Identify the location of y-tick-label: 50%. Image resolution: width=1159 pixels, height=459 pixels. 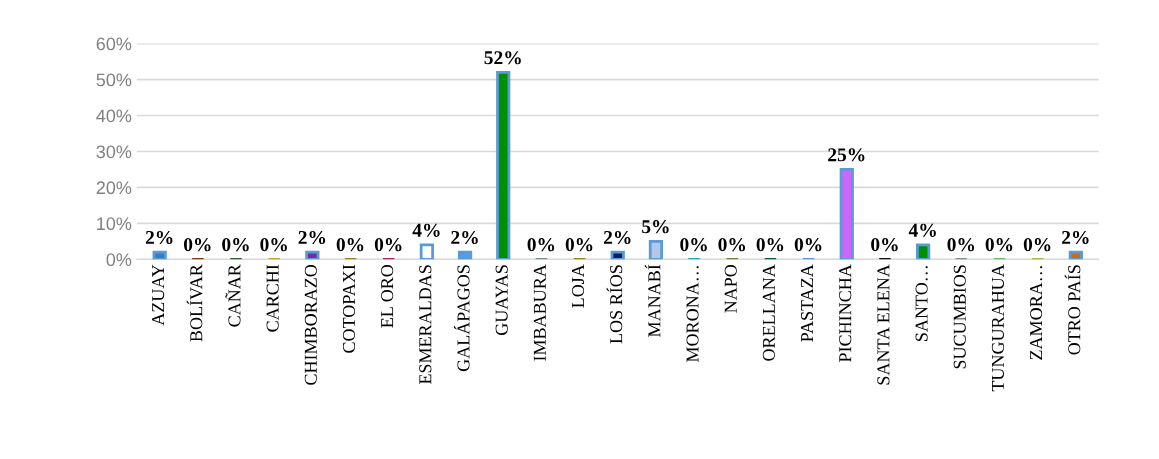
(114, 80).